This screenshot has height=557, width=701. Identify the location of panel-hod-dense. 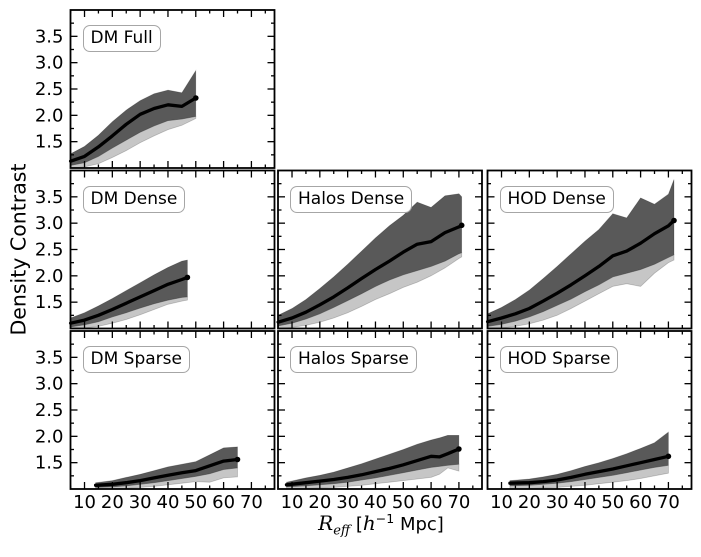
(589, 249).